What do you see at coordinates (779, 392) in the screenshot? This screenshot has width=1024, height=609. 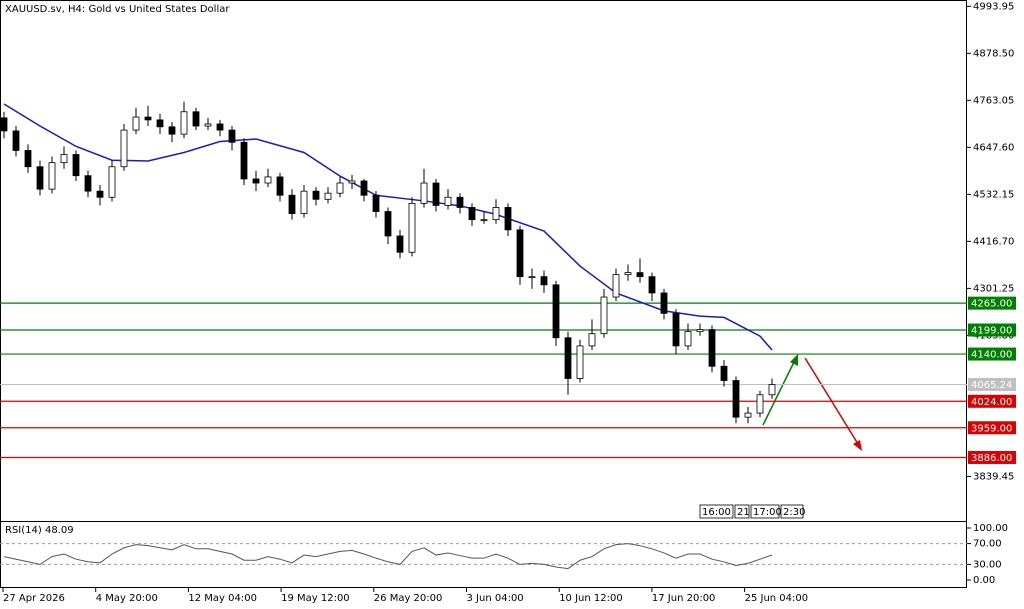 I see `up-arrow` at bounding box center [779, 392].